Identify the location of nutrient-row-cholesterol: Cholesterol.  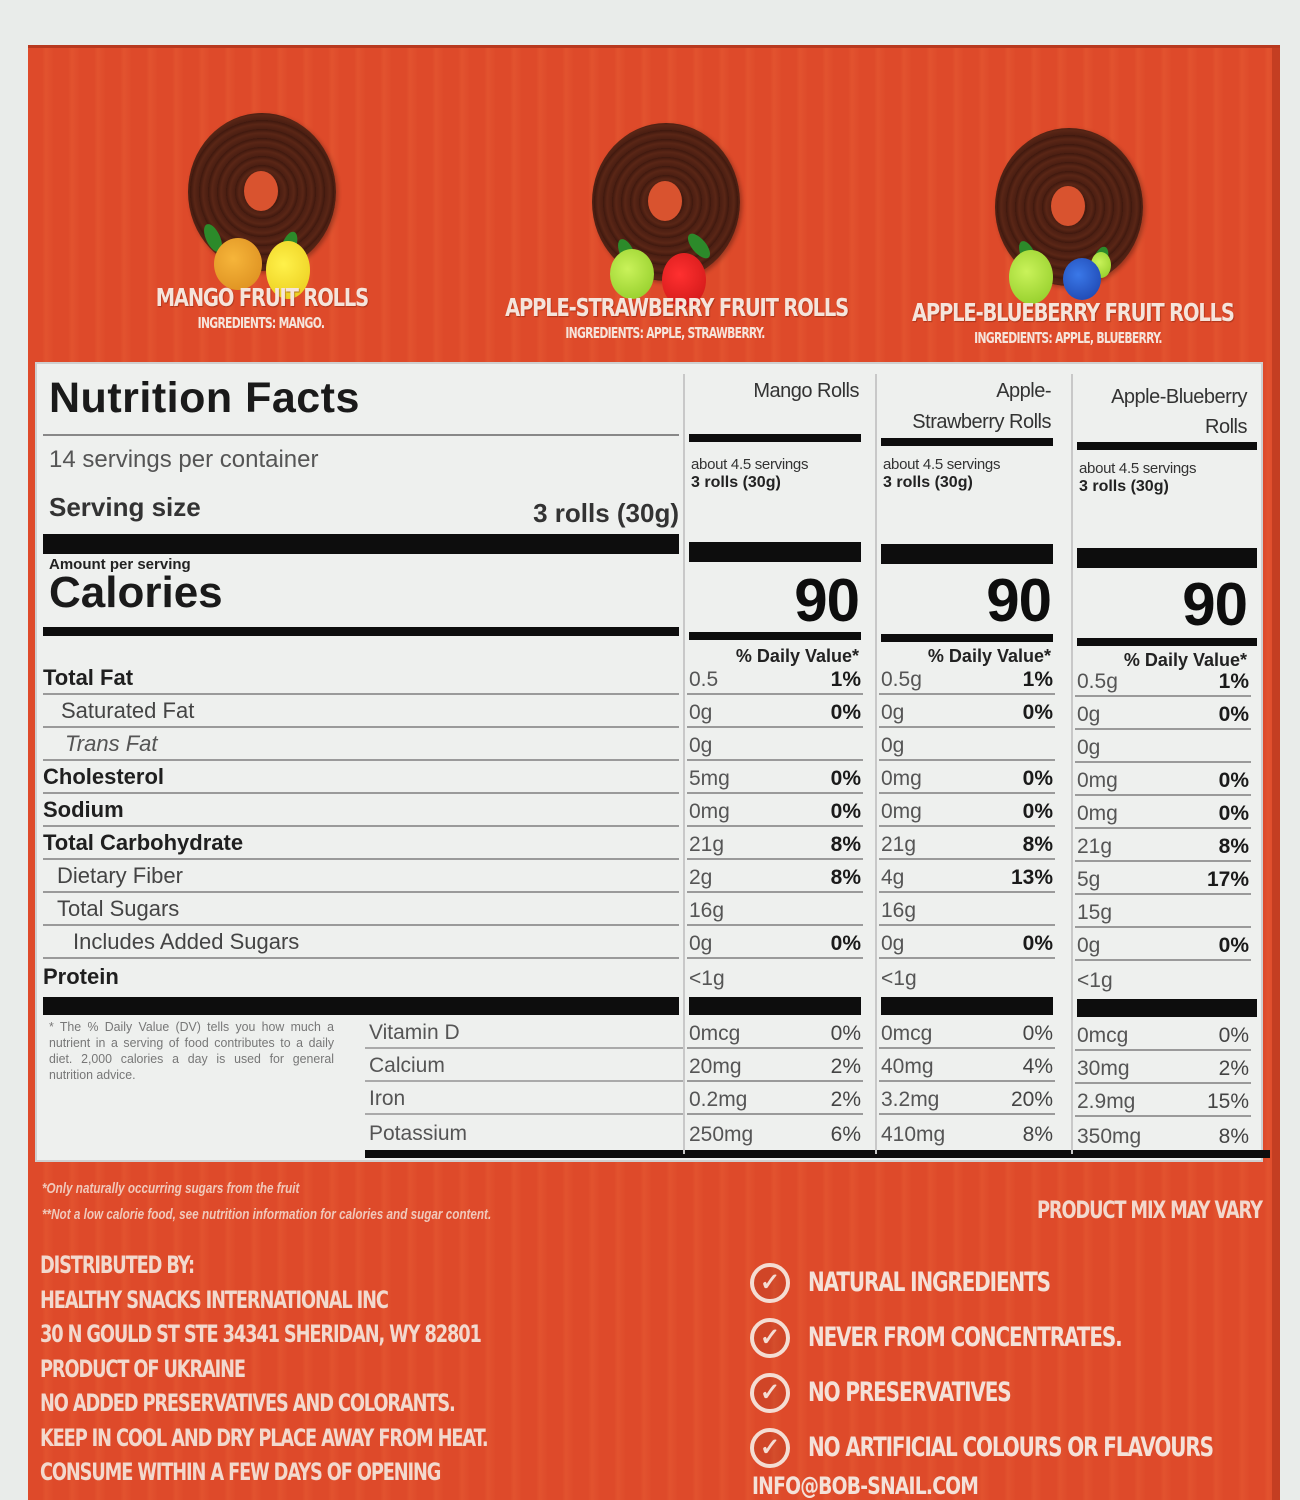
(361, 777).